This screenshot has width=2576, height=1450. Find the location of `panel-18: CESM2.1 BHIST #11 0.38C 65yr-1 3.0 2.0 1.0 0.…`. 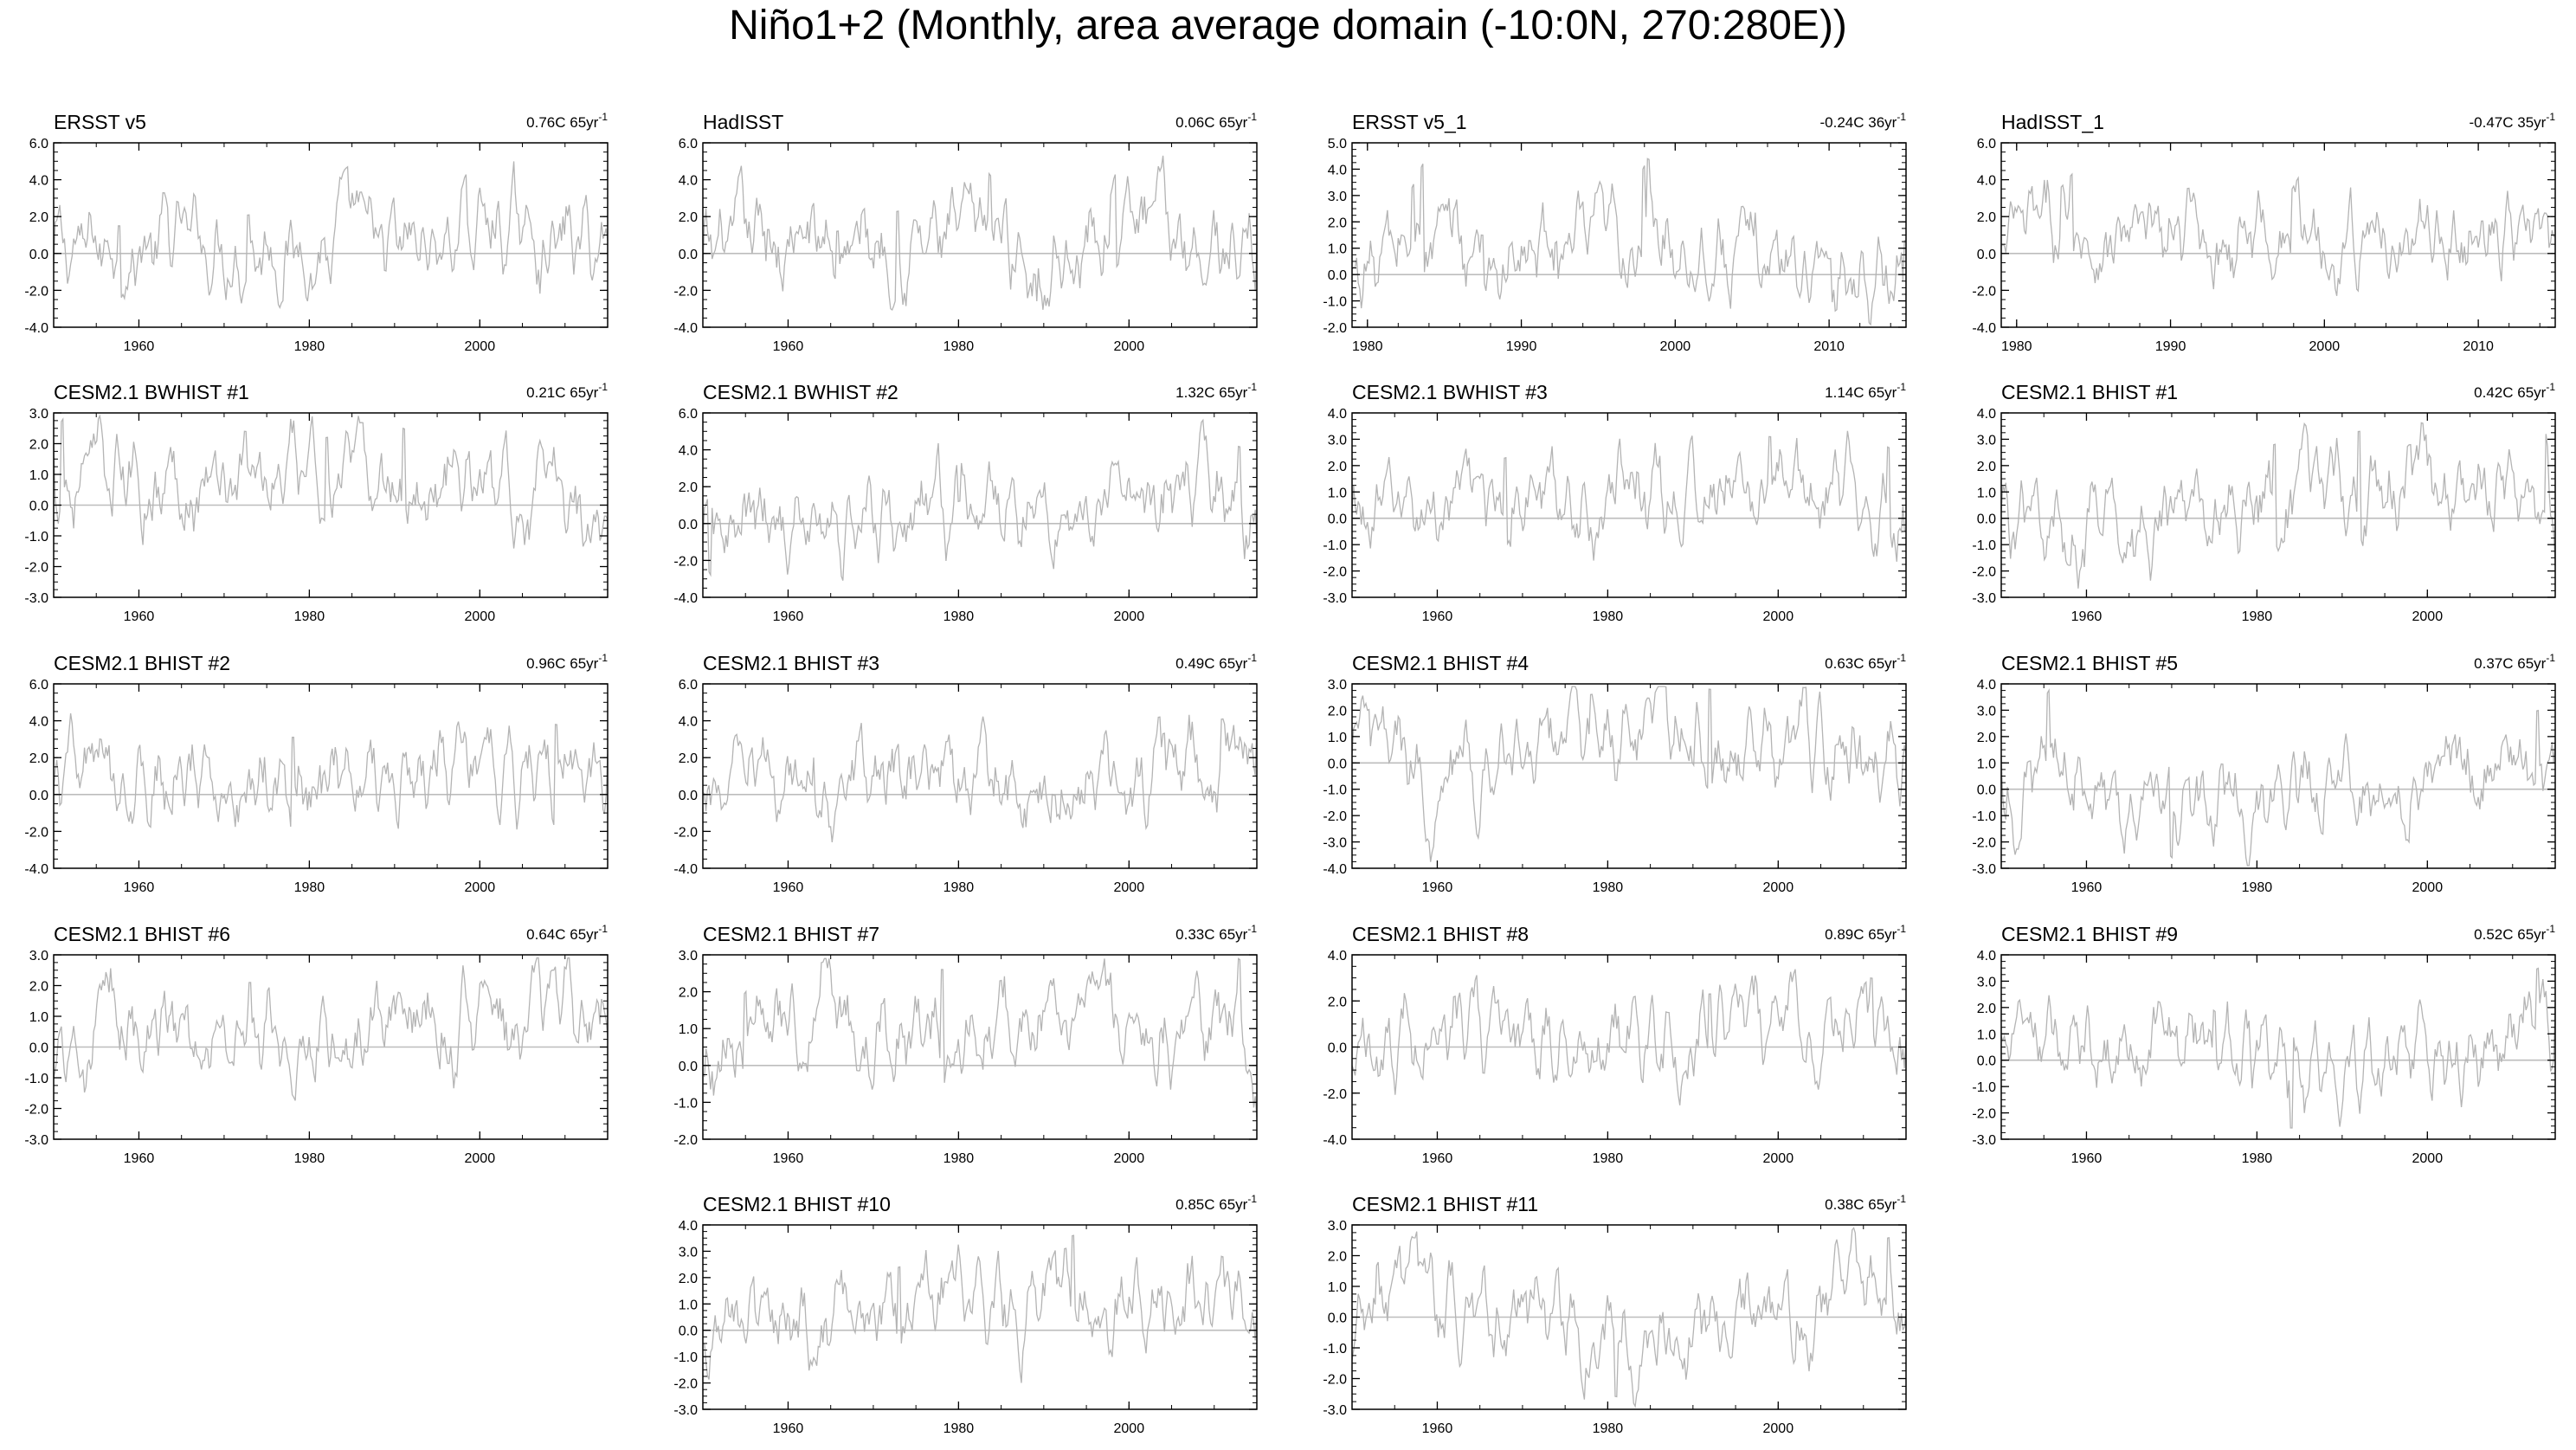

panel-18: CESM2.1 BHIST #11 0.38C 65yr-1 3.0 2.0 1.0 0.… is located at coordinates (1615, 1314).